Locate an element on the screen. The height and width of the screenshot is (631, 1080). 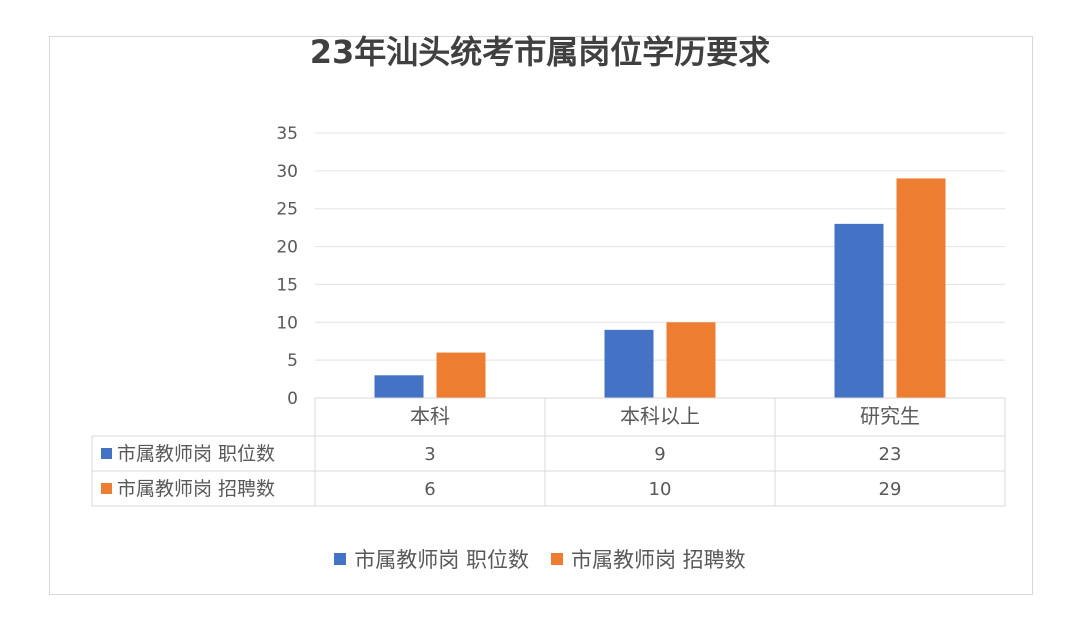
y-tick-label: 25 is located at coordinates (287, 210).